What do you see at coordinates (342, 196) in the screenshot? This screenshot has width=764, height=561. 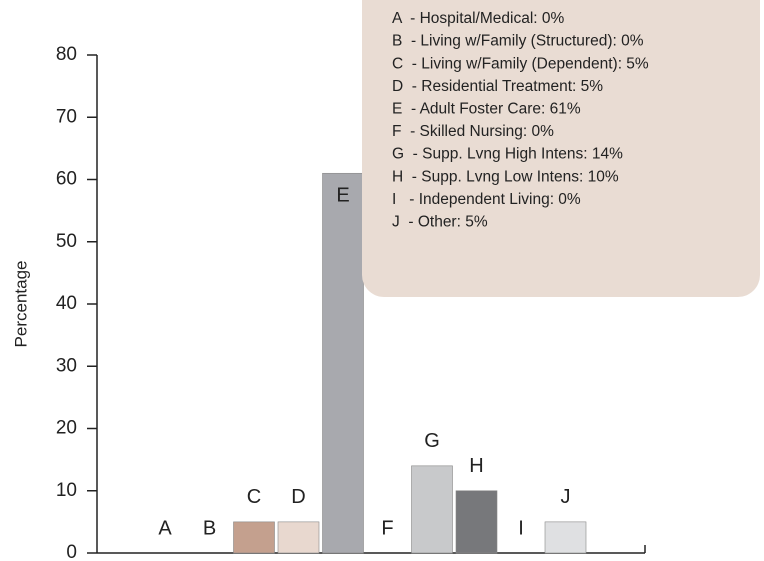 I see `bar-label: E` at bounding box center [342, 196].